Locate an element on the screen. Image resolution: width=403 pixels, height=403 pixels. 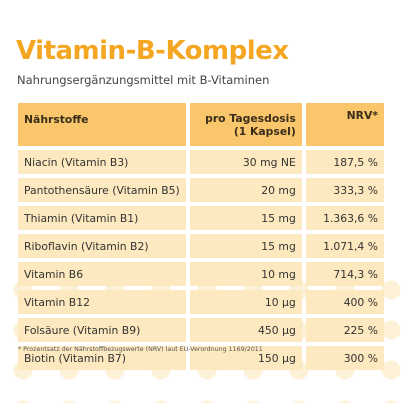
nutrient-nrv: 1.363,6 % is located at coordinates (344, 218).